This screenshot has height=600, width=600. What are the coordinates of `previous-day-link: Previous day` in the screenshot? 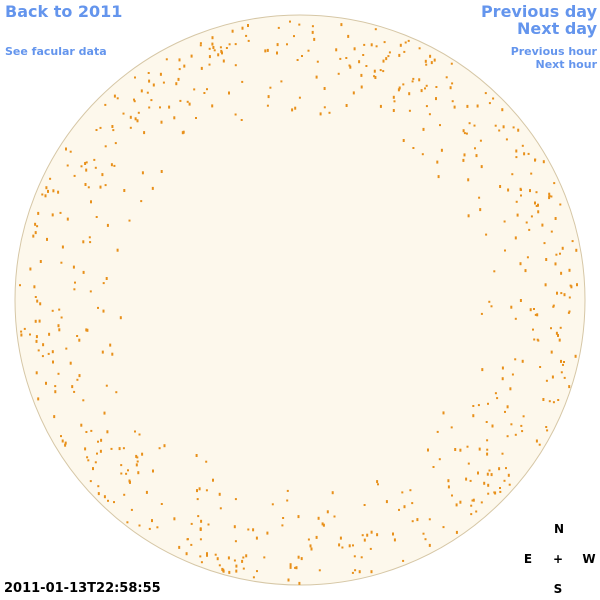 It's located at (538, 11).